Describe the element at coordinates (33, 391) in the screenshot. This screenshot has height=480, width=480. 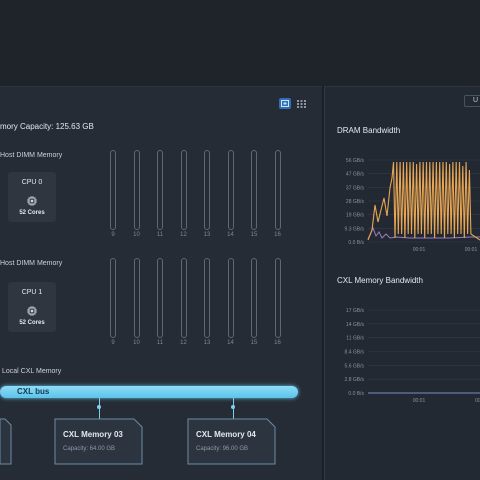
I see `cxl-bus-label: CXL bus` at that location.